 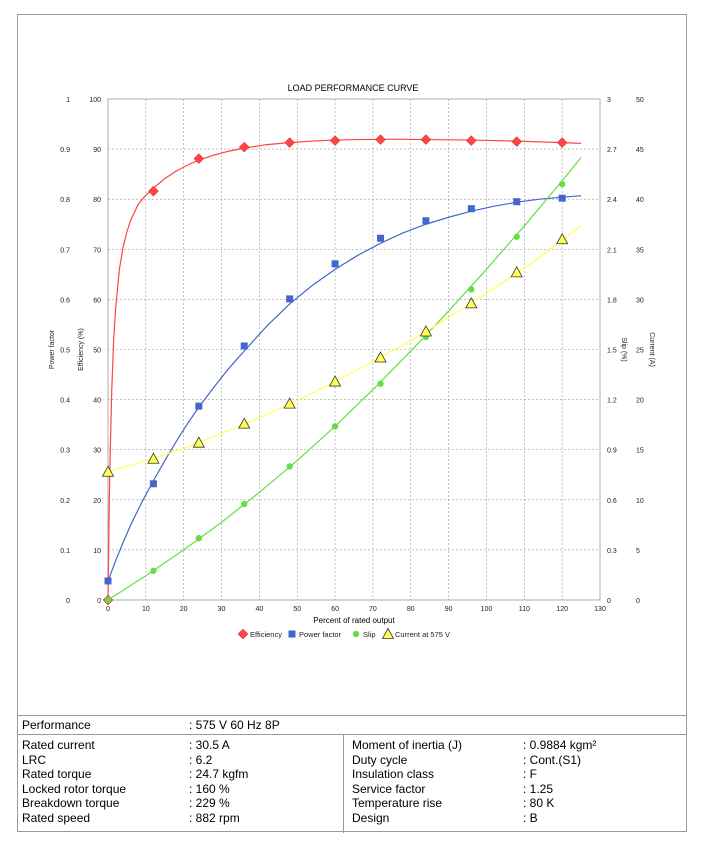 What do you see at coordinates (209, 788) in the screenshot?
I see `spec-value: : 160 %` at bounding box center [209, 788].